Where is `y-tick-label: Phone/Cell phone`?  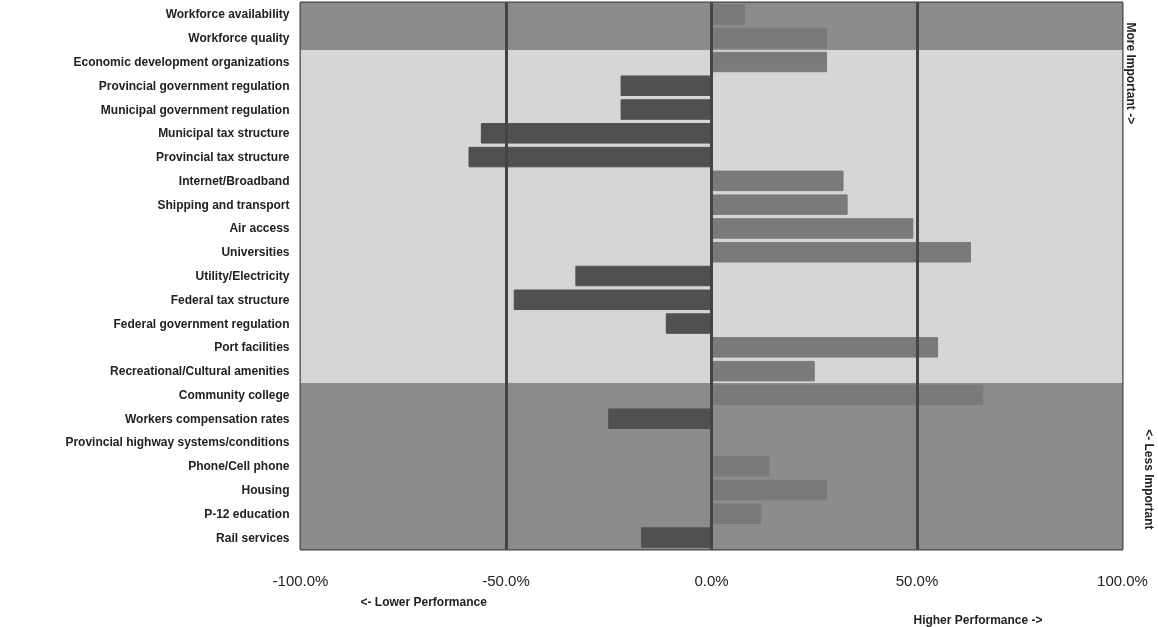 y-tick-label: Phone/Cell phone is located at coordinates (239, 466).